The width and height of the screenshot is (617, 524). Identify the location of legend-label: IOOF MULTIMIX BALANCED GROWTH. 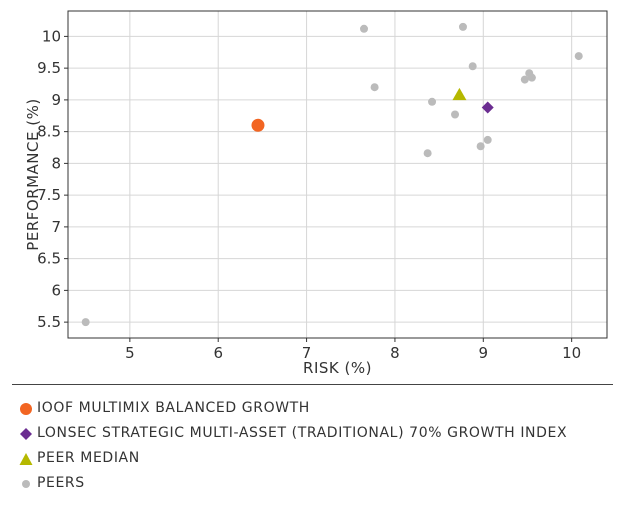
(173, 408).